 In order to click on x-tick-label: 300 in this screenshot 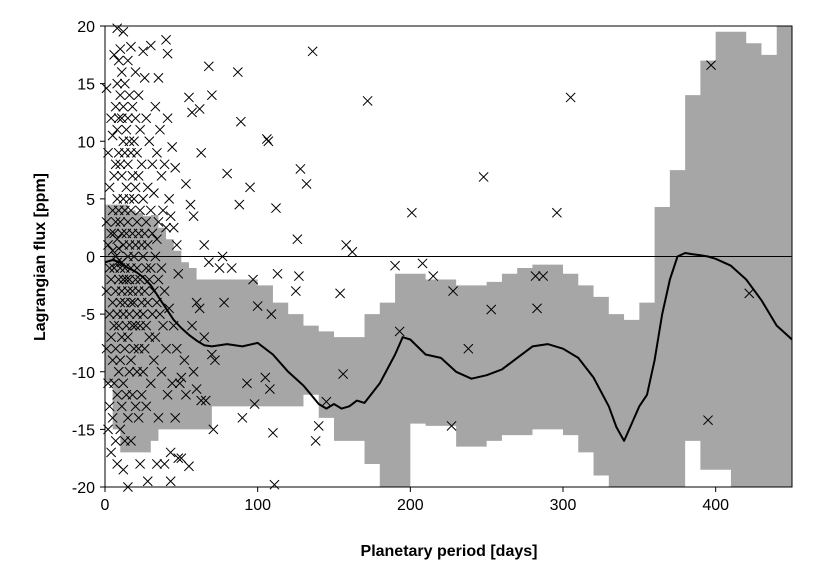, I will do `click(563, 505)`.